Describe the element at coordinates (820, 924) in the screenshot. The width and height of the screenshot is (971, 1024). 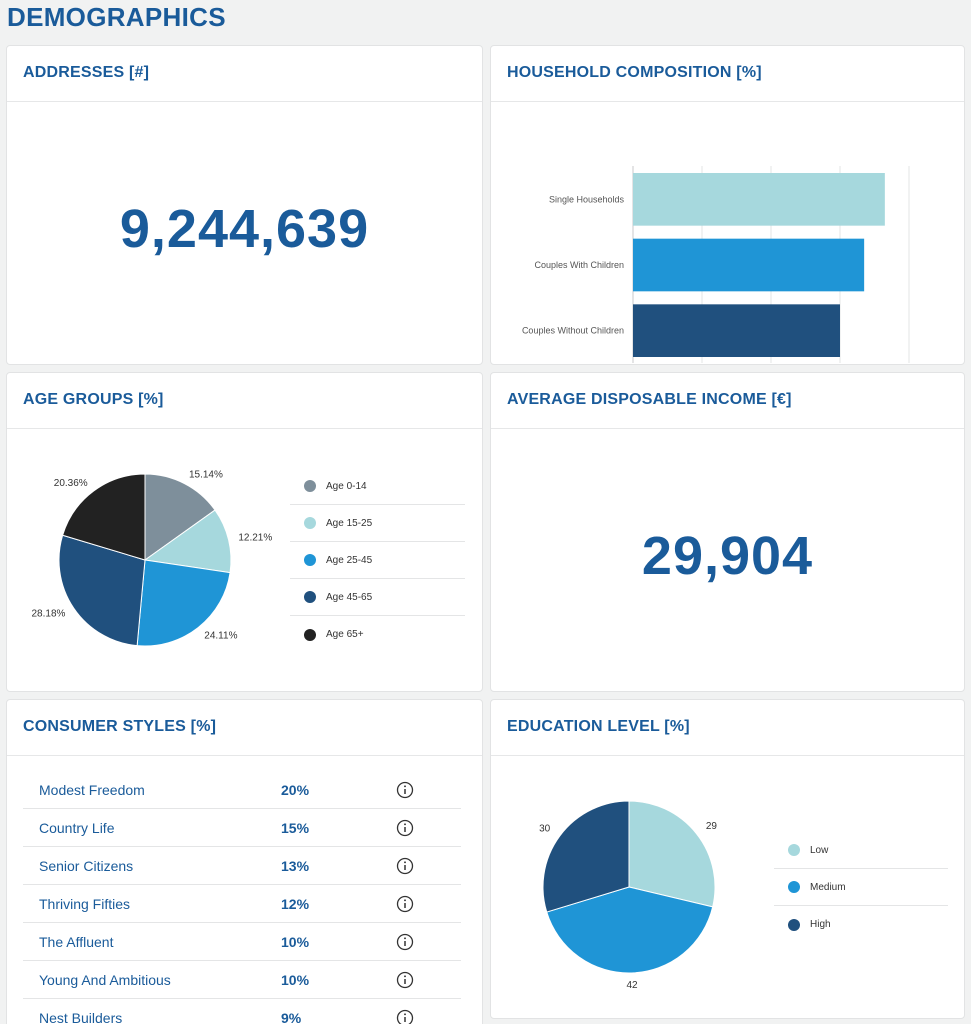
I see `legend-label: High` at that location.